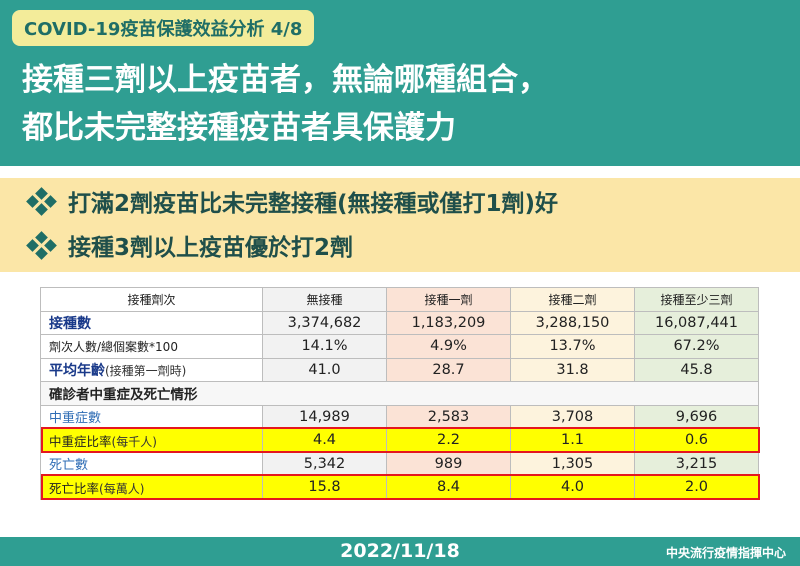  What do you see at coordinates (80, 441) in the screenshot?
I see `row-label-main: 中重症比率` at bounding box center [80, 441].